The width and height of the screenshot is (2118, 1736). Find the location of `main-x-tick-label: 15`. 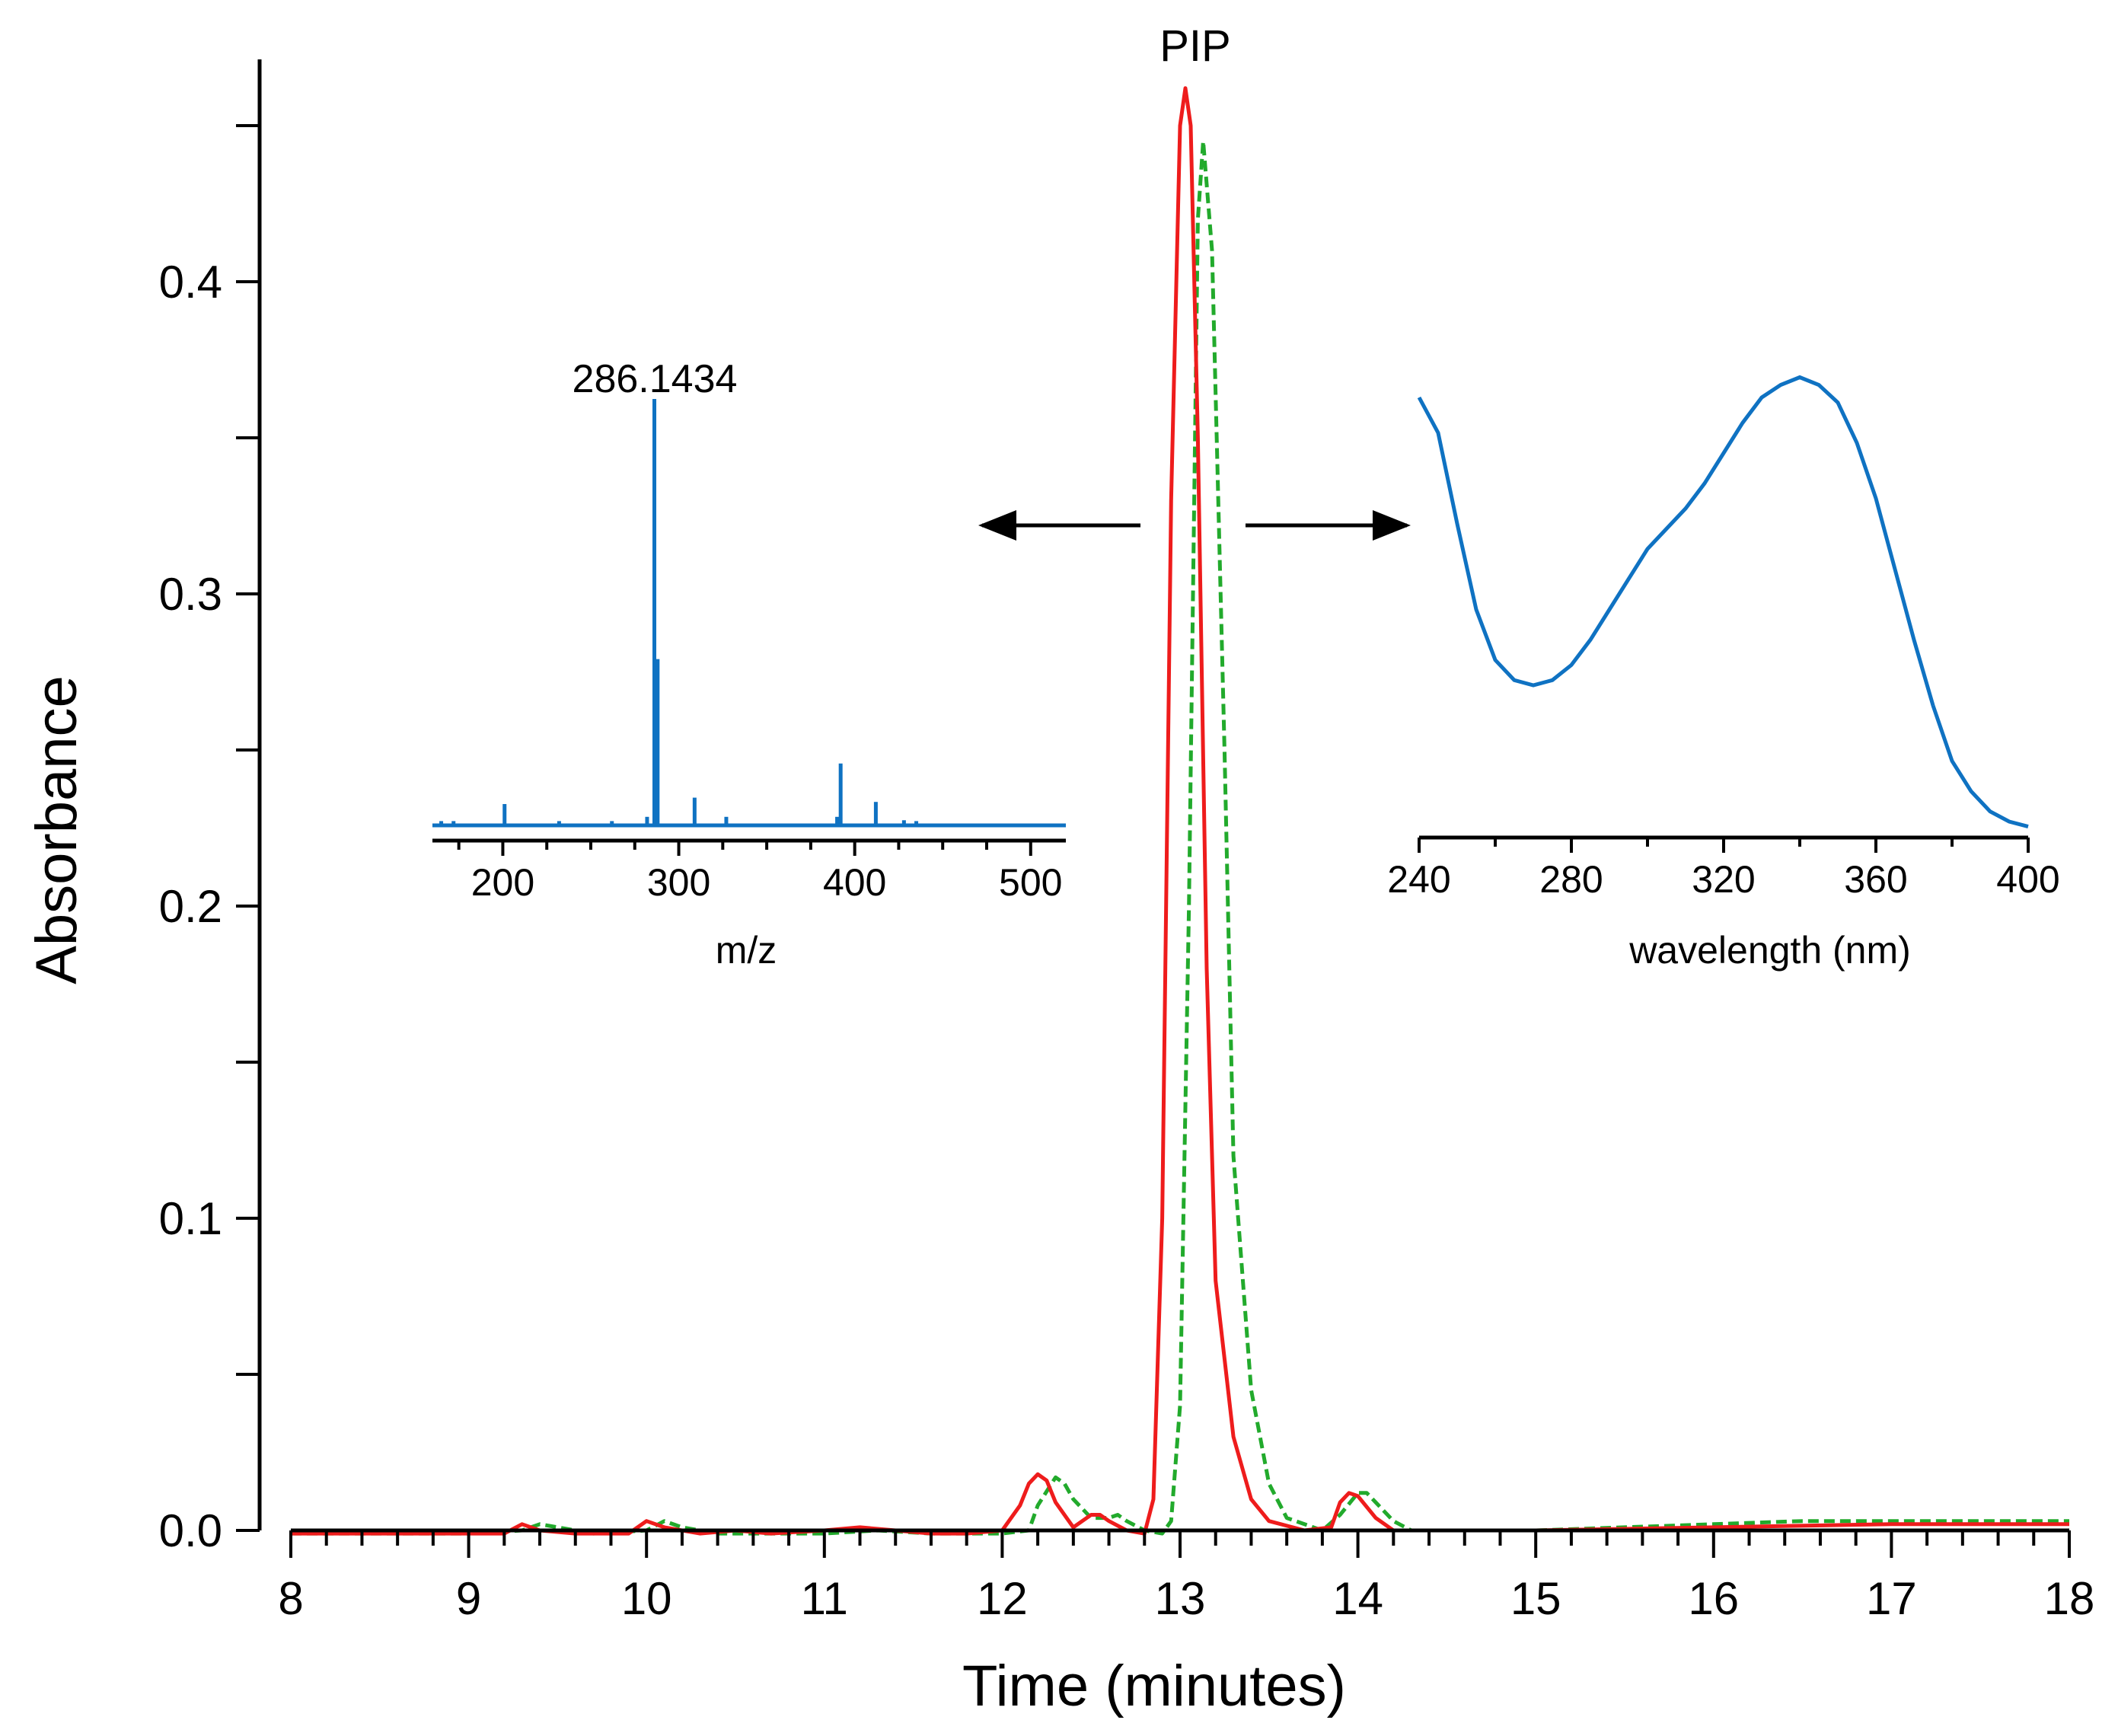

main-x-tick-label: 15 is located at coordinates (1535, 1599).